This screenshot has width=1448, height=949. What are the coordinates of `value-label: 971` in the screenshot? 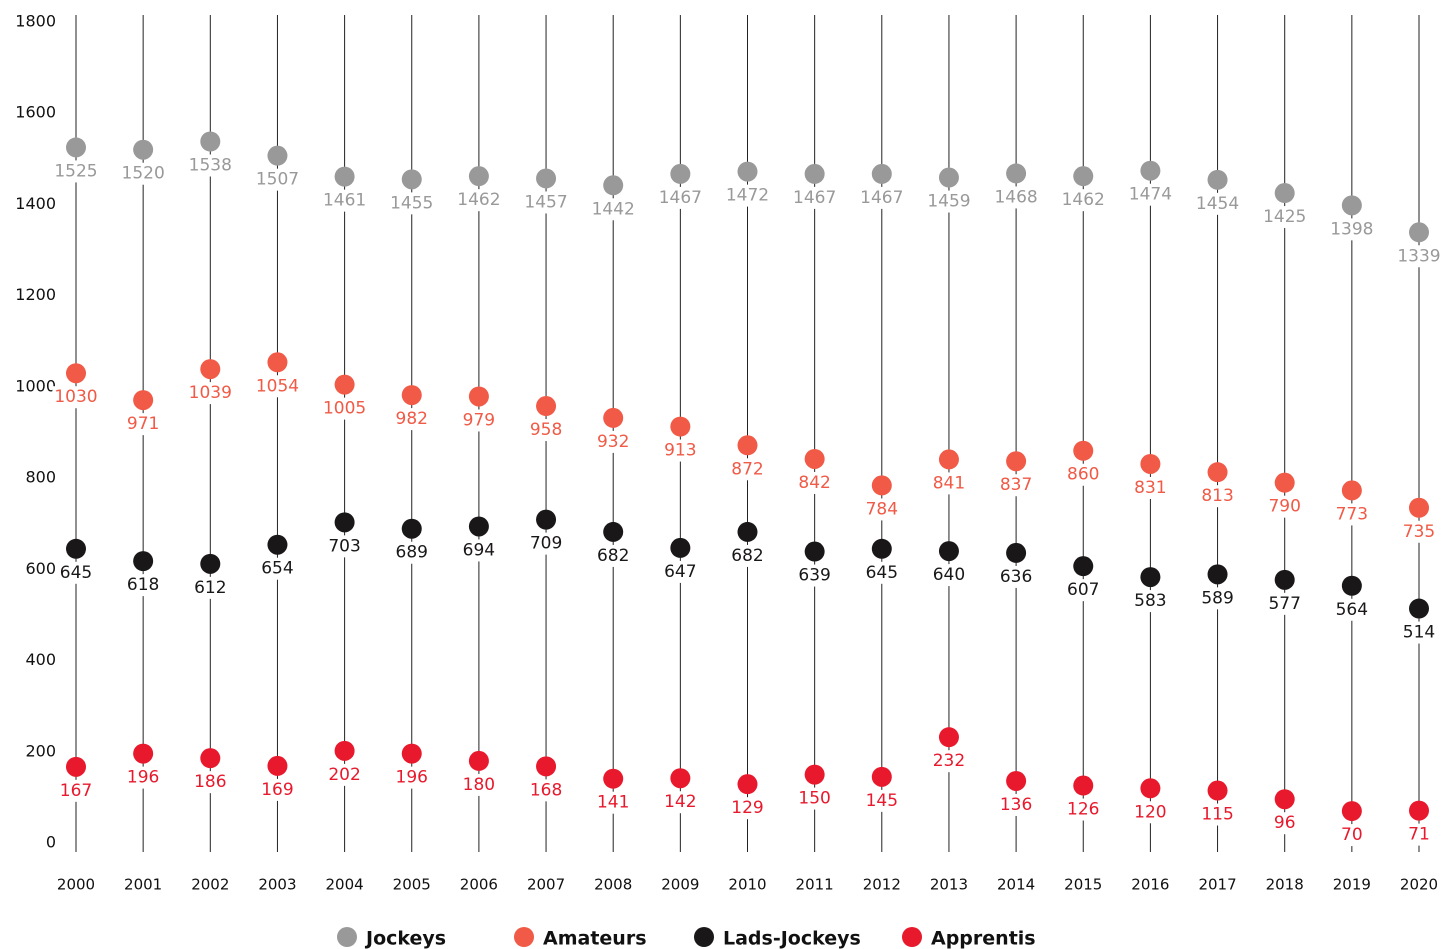 It's located at (143, 424).